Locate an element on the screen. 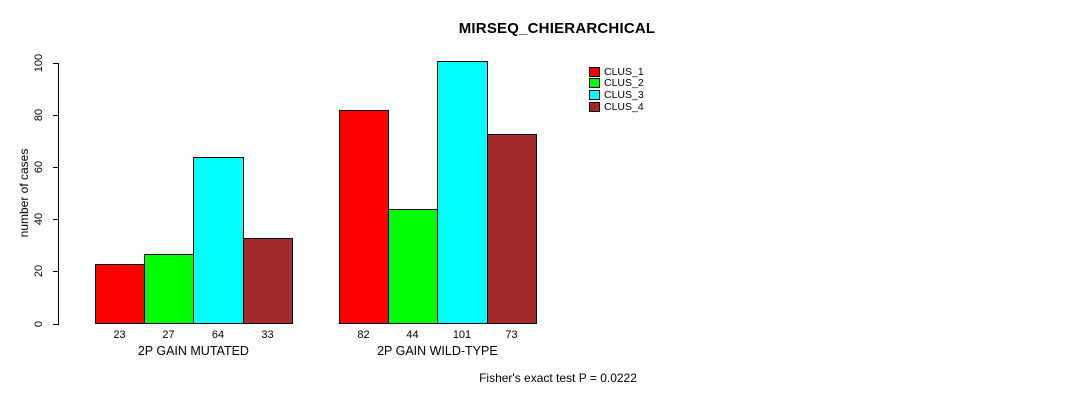 The height and width of the screenshot is (400, 1090). legend-label-clus_3: CLUS_3 is located at coordinates (624, 95).